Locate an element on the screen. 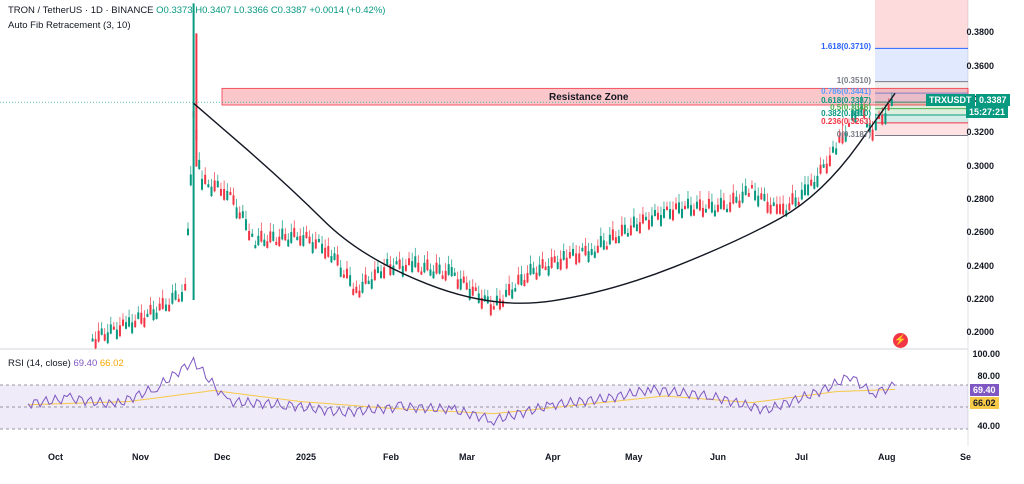  fib-label: 0.786(0.3441) is located at coordinates (846, 92).